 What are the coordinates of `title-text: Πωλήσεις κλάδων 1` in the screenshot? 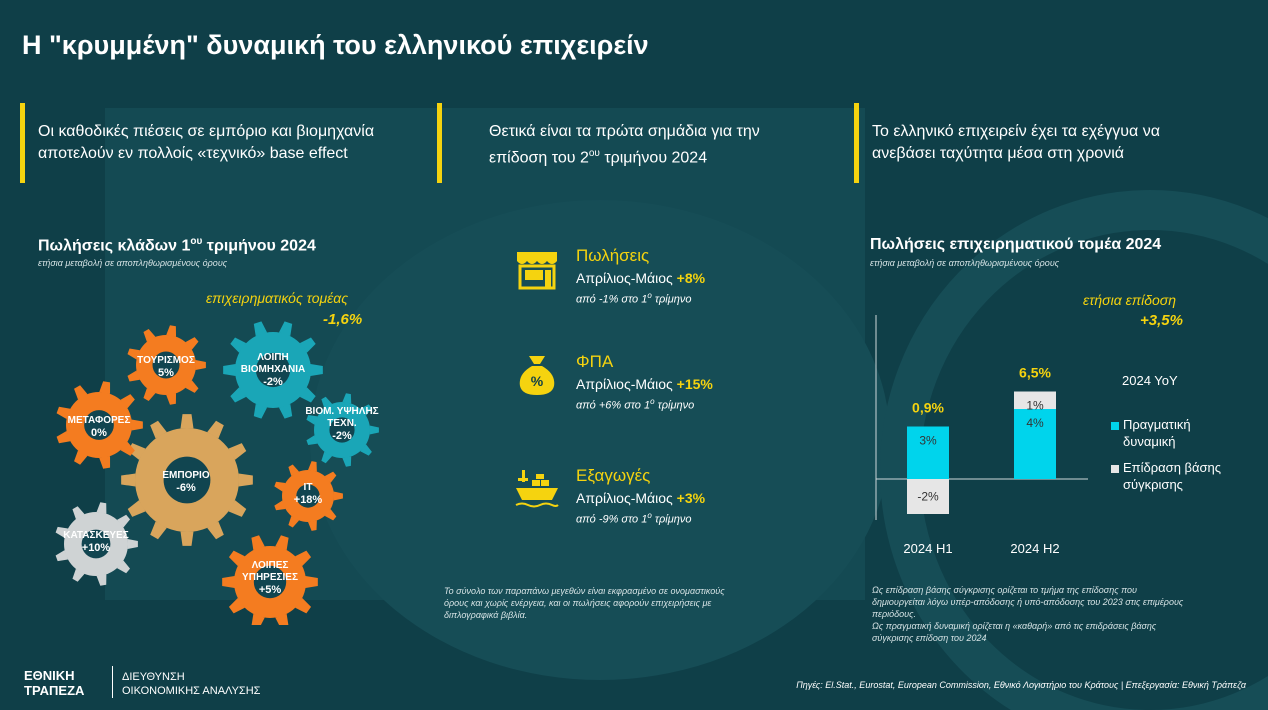 It's located at (114, 246).